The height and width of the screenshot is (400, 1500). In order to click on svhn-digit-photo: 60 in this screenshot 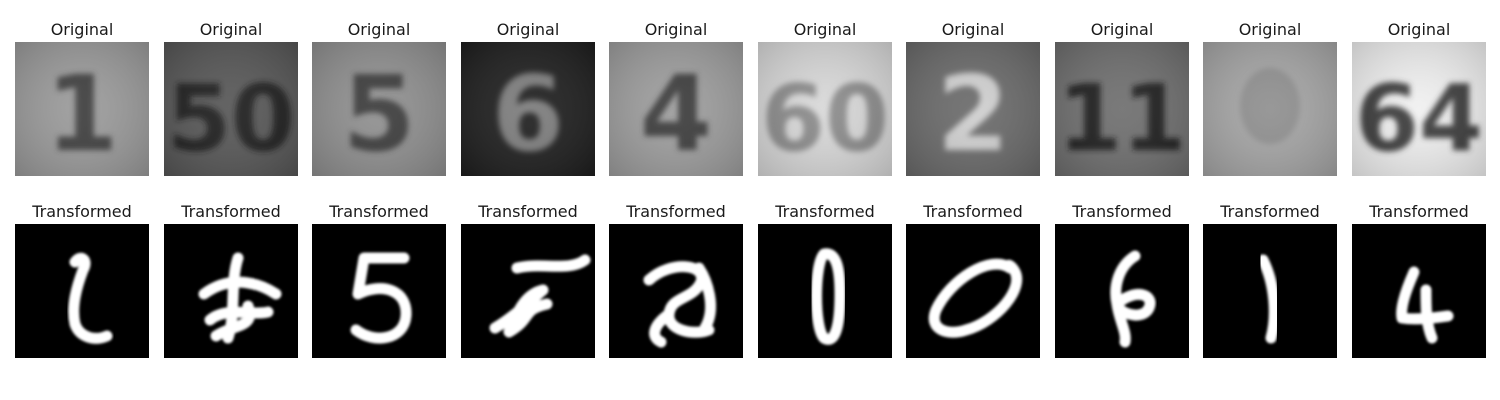, I will do `click(825, 109)`.